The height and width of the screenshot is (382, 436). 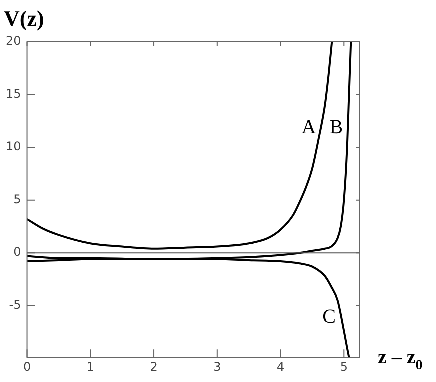 What do you see at coordinates (14, 93) in the screenshot?
I see `y-tick-label: 15` at bounding box center [14, 93].